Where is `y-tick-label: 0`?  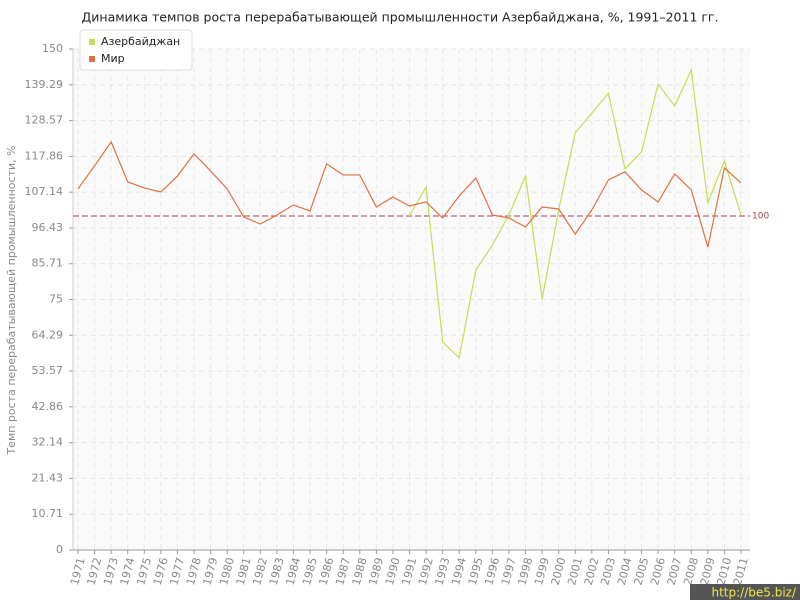
y-tick-label: 0 is located at coordinates (59, 549).